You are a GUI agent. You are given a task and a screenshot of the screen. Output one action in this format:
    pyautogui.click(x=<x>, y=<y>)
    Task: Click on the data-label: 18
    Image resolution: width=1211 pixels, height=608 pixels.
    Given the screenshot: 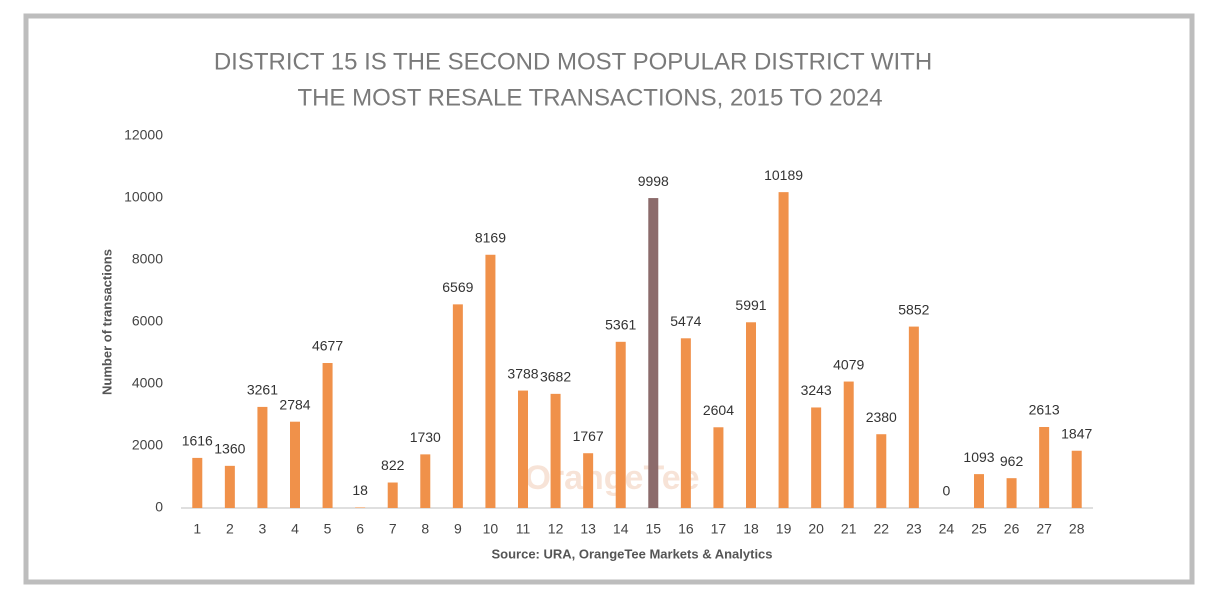 What is the action you would take?
    pyautogui.click(x=360, y=490)
    